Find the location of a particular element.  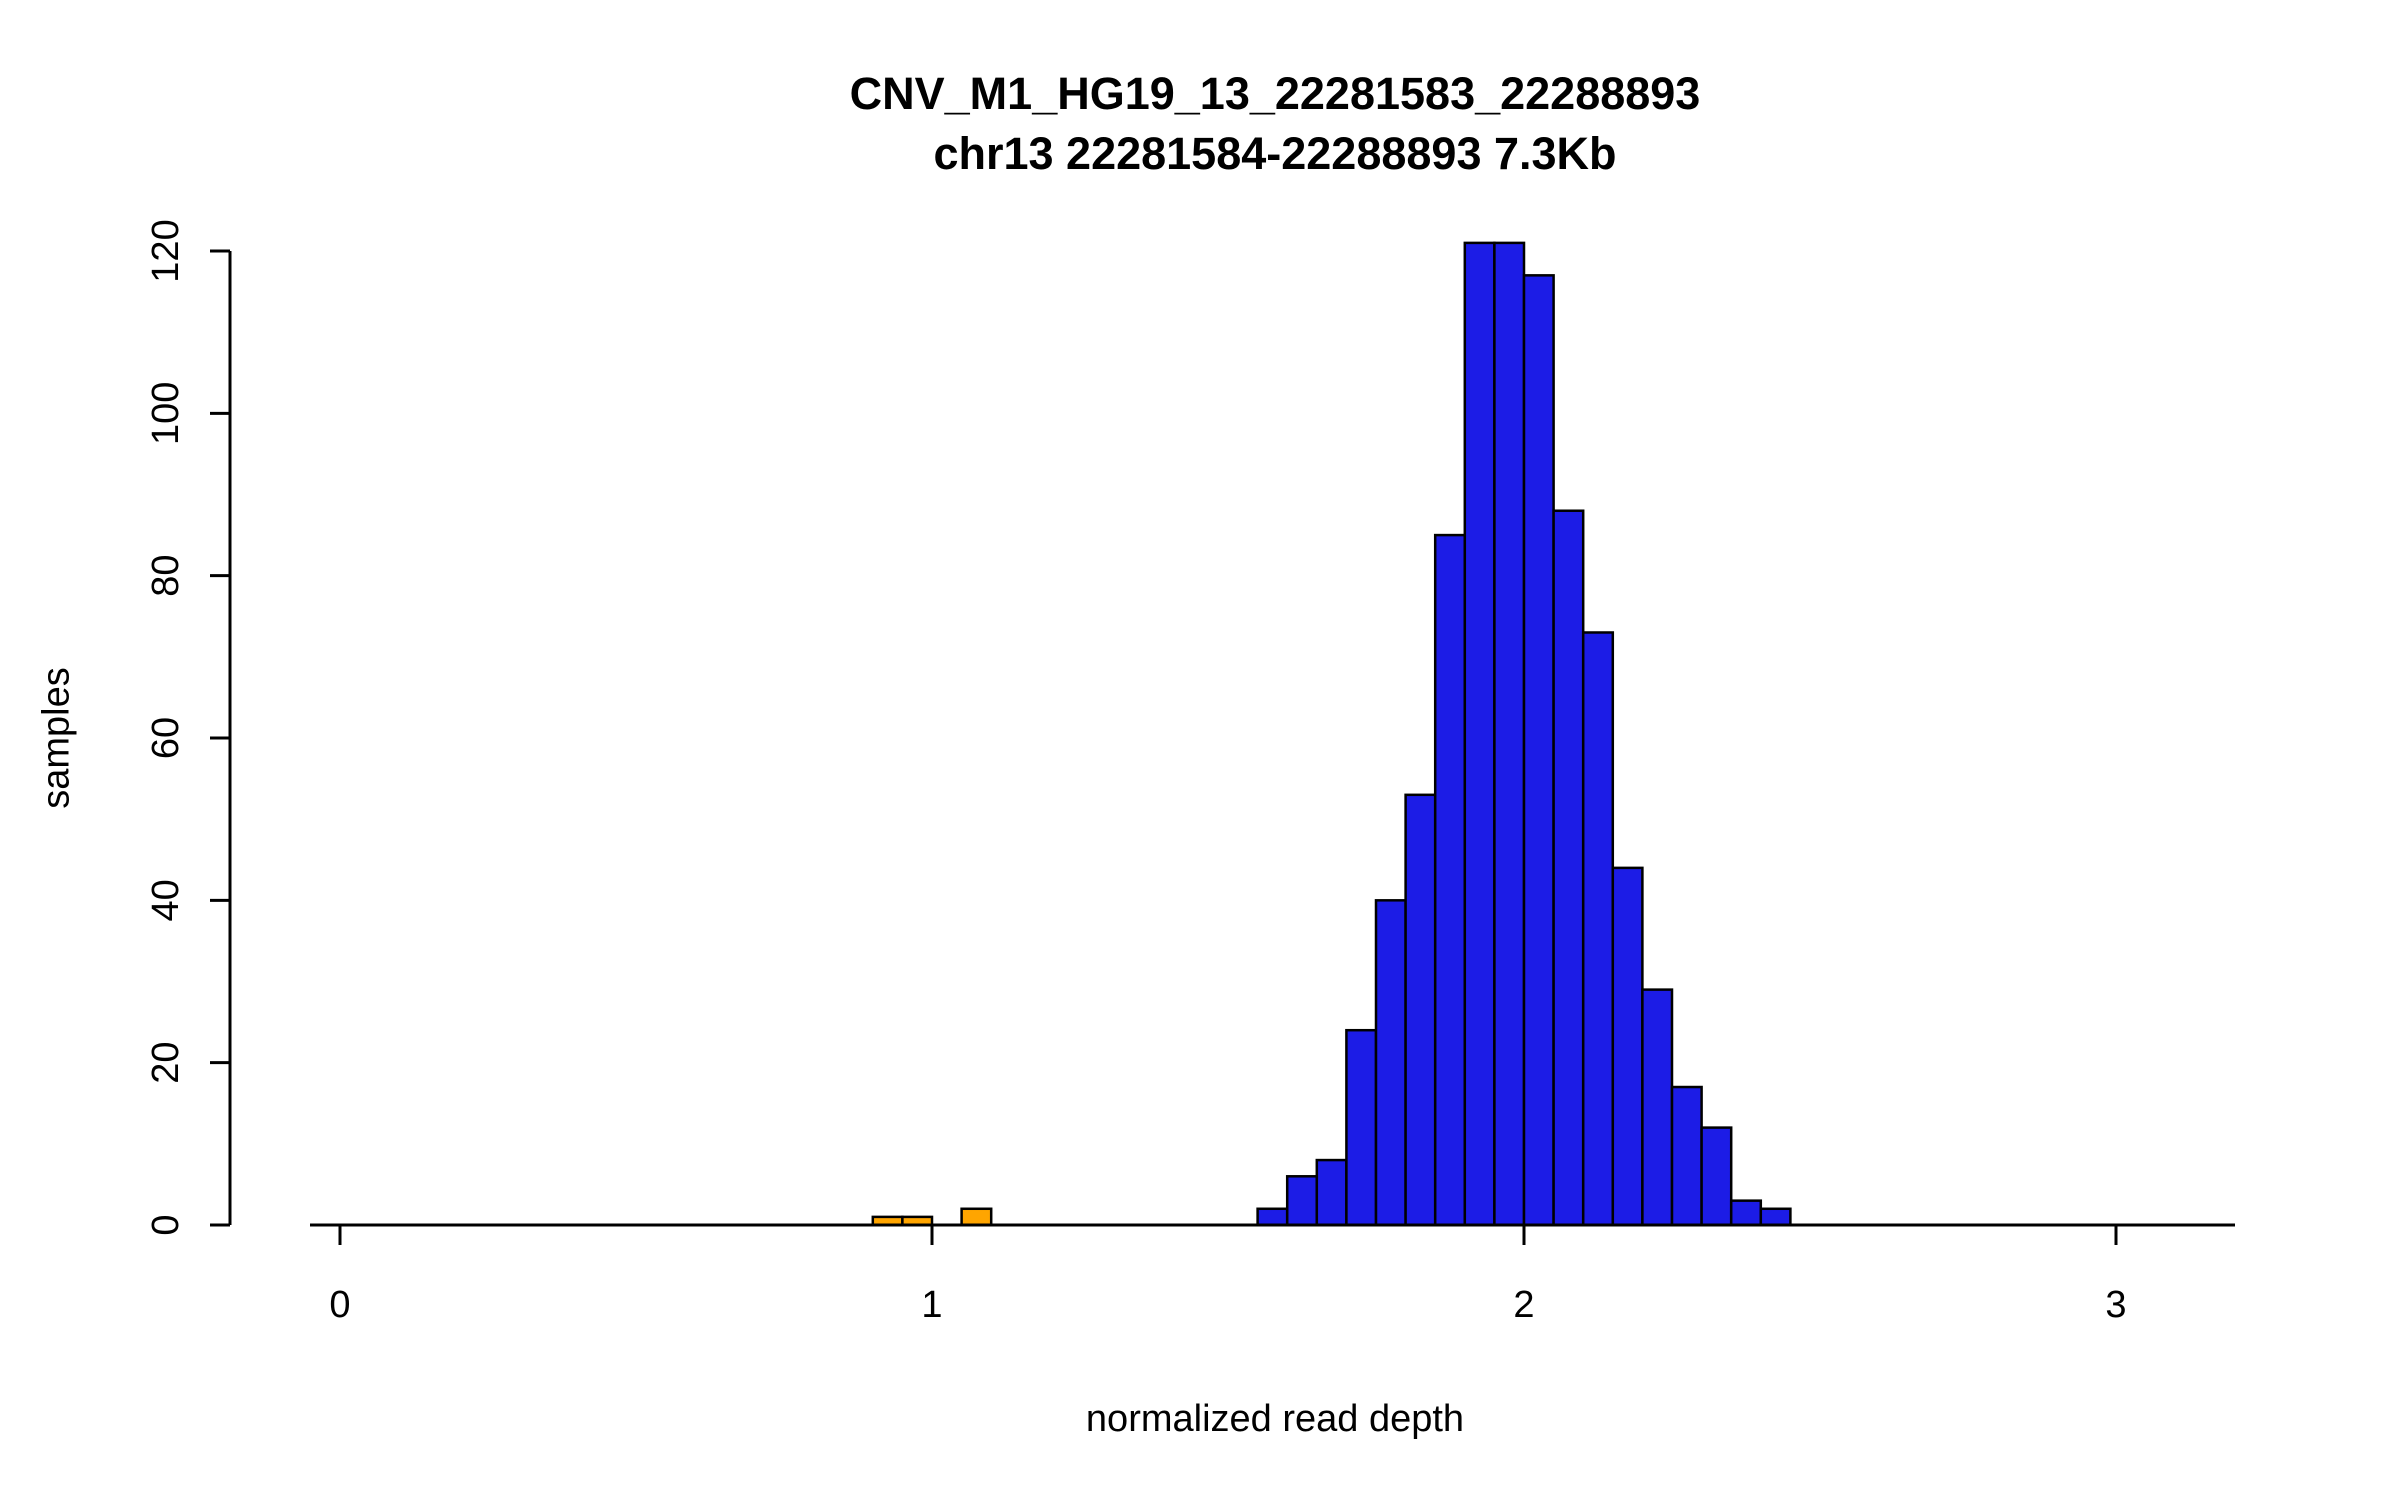

x-axis-tick-label: 1 is located at coordinates (931, 1305).